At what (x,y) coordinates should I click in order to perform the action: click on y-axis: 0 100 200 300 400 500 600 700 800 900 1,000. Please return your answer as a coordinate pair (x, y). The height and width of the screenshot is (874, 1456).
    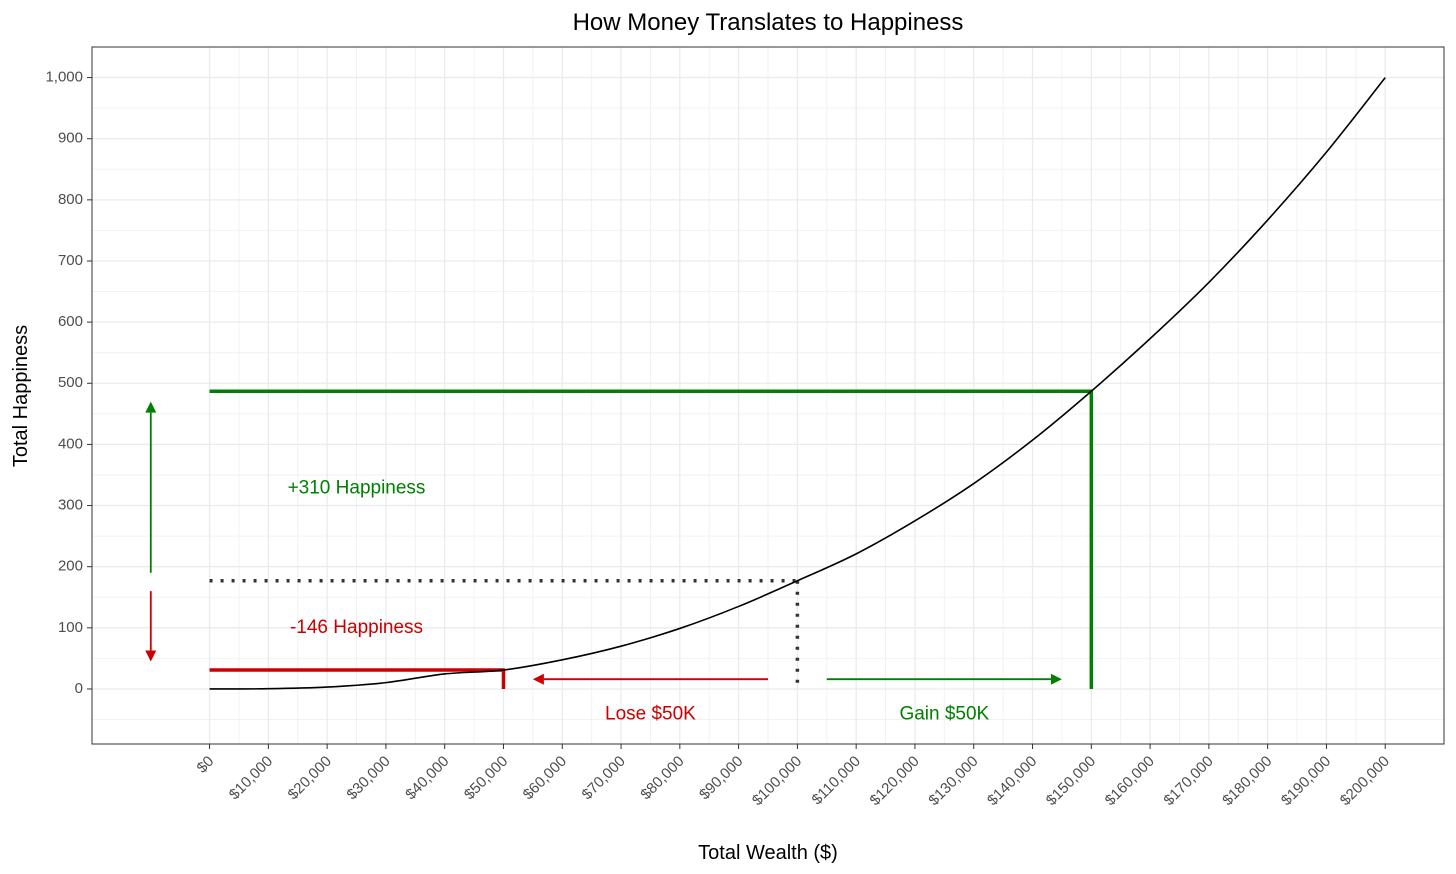
    Looking at the image, I should click on (68, 383).